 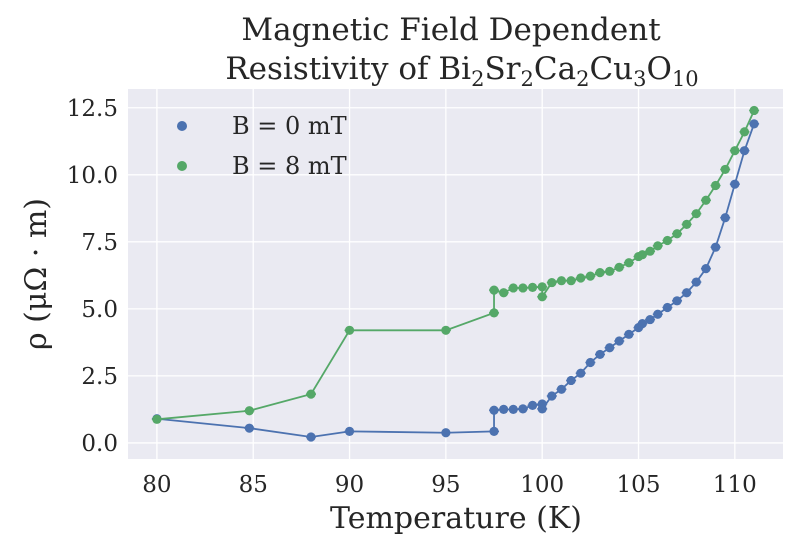 I want to click on x-tick-labels: 80 85 90 95 100 105 110, so click(x=449, y=485).